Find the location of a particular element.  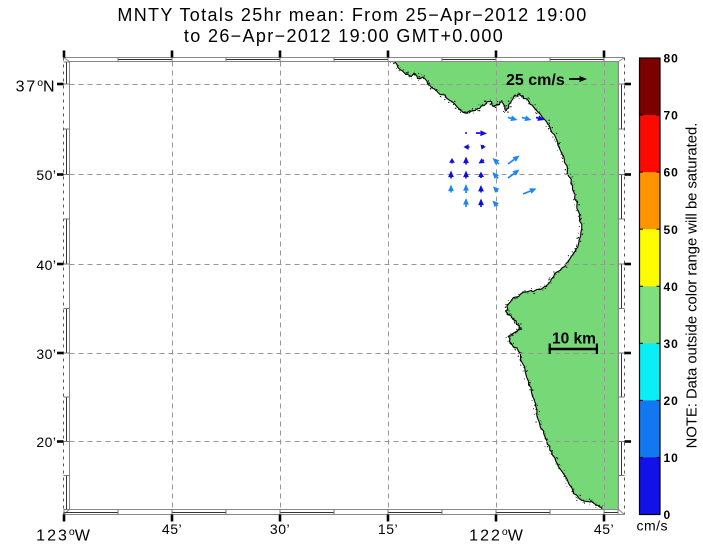

svg-text: 10 is located at coordinates (671, 458).